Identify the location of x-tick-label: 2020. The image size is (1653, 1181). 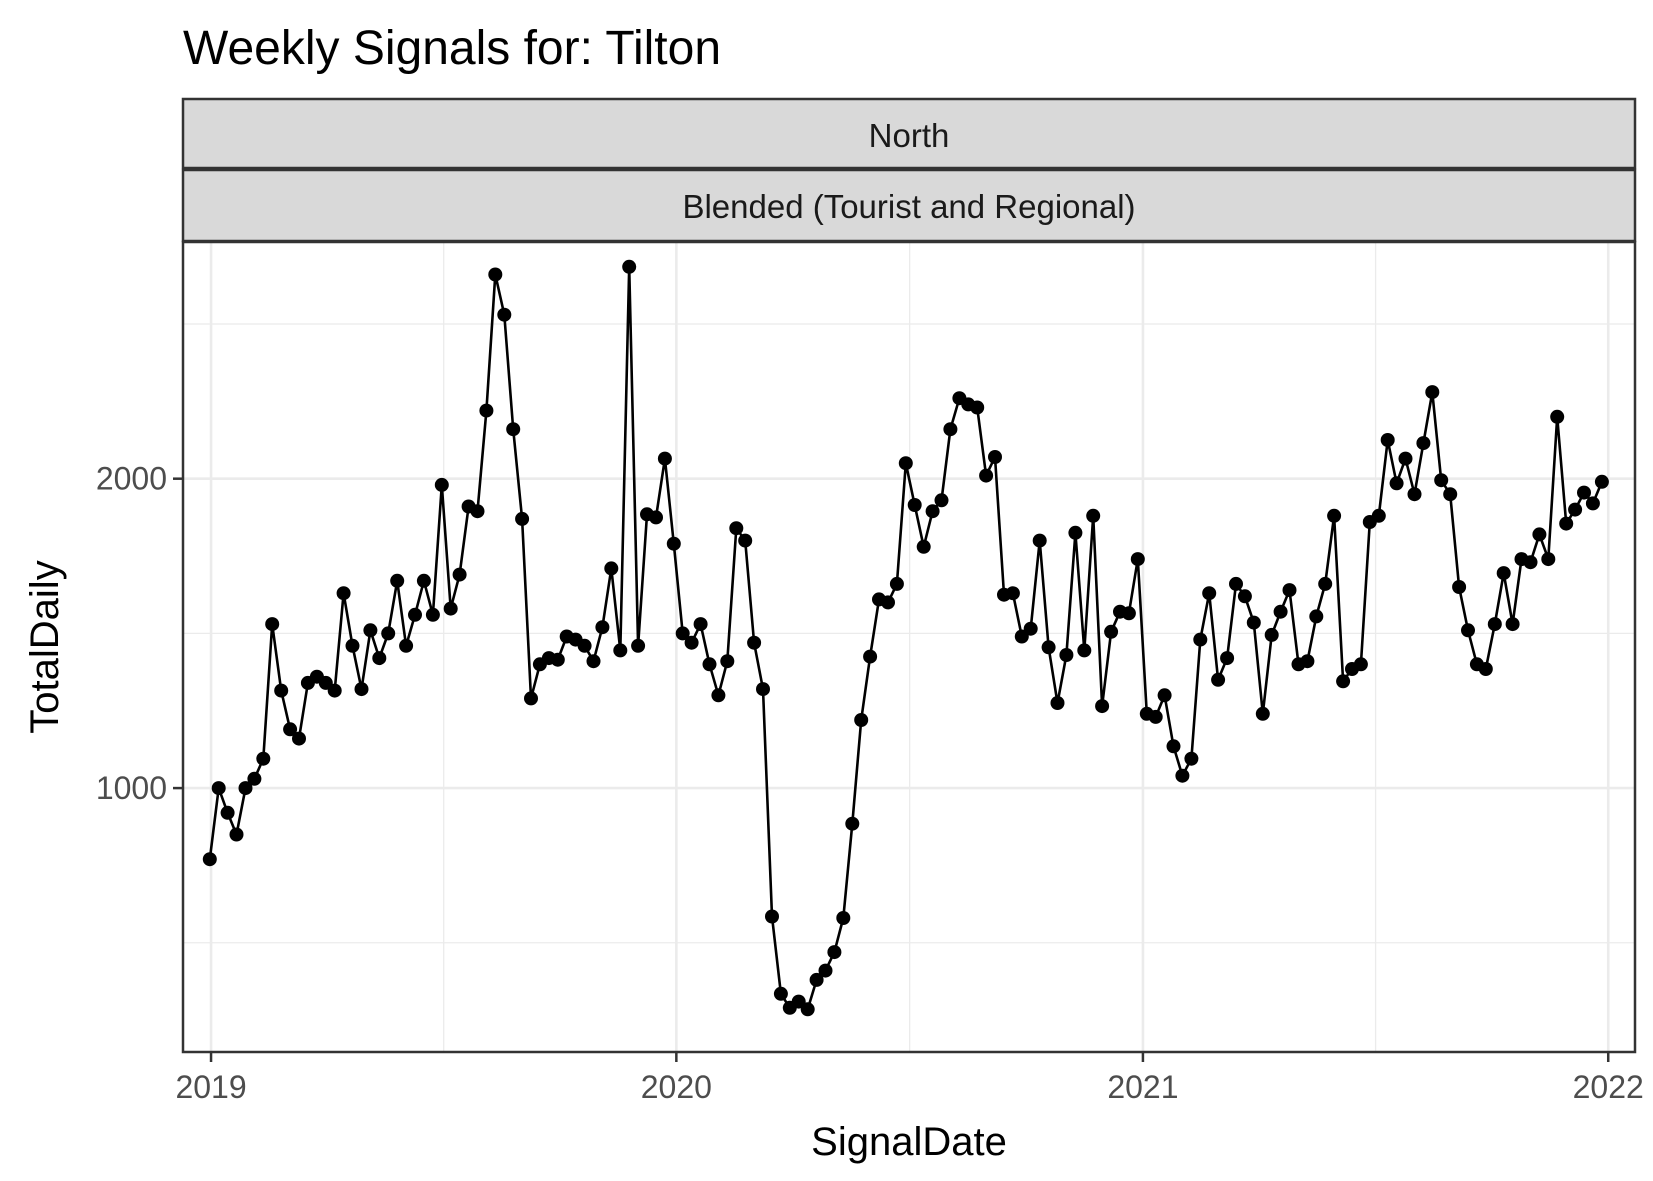
(676, 1087).